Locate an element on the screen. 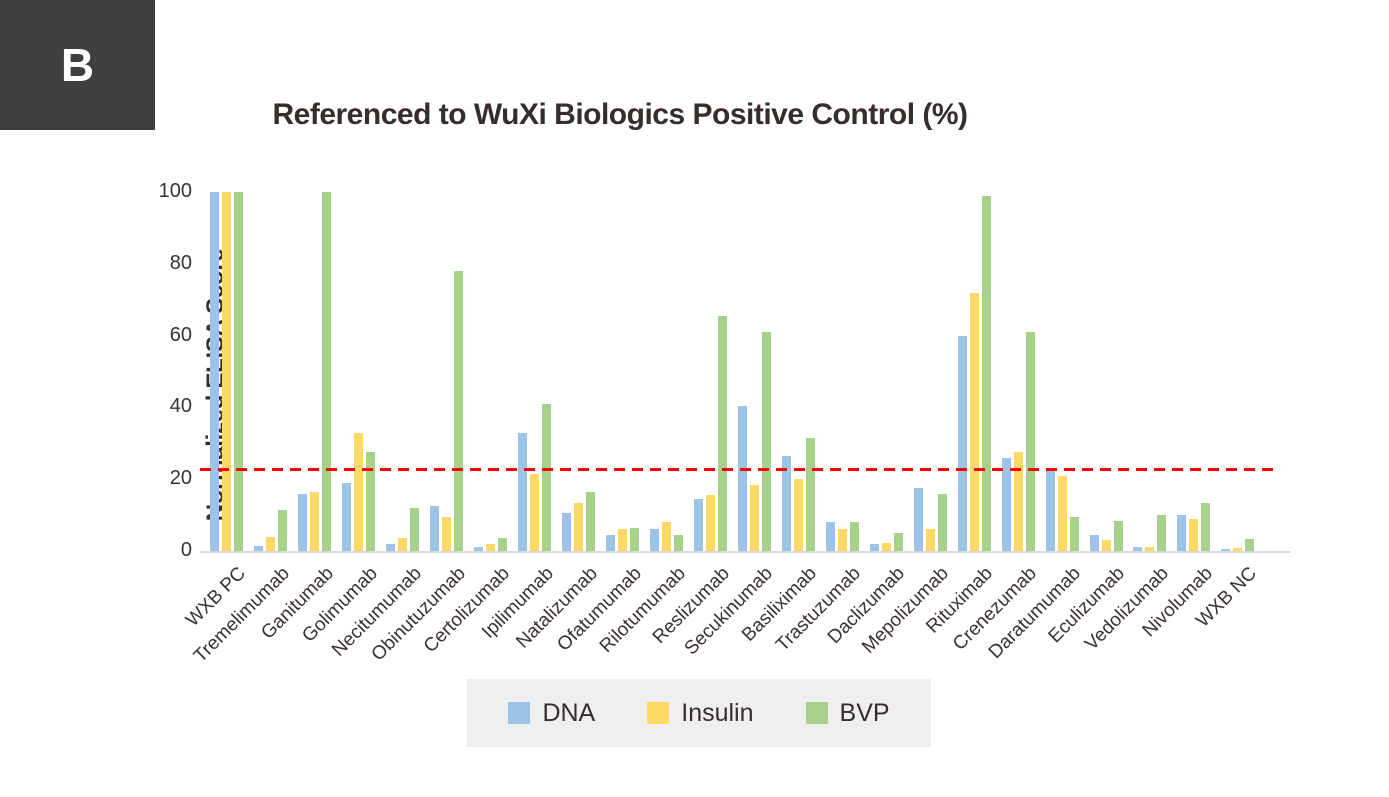 The height and width of the screenshot is (797, 1389). y-tick-label: 100 is located at coordinates (175, 191).